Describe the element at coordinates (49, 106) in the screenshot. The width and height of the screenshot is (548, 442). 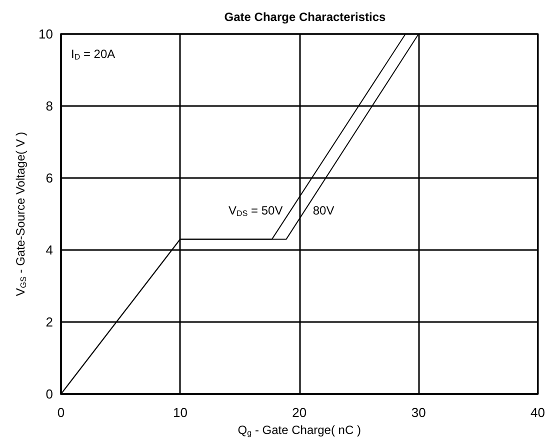
I see `y-tick-label: 8` at that location.